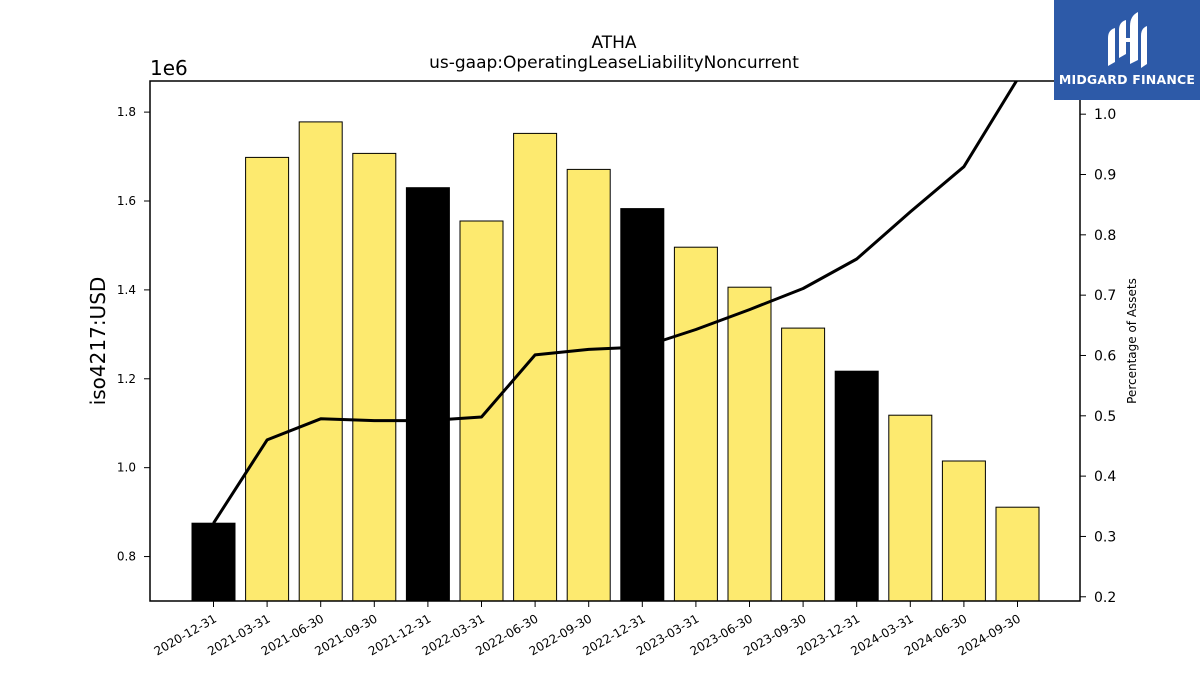 The height and width of the screenshot is (675, 1200). I want to click on y2-tick-label: 0.8, so click(1105, 236).